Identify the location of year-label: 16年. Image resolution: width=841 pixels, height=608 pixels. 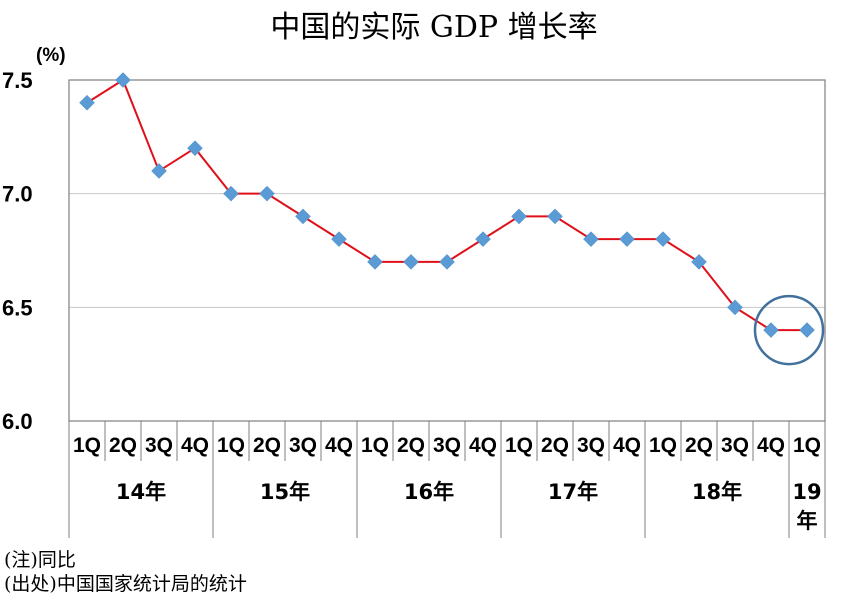
(429, 492).